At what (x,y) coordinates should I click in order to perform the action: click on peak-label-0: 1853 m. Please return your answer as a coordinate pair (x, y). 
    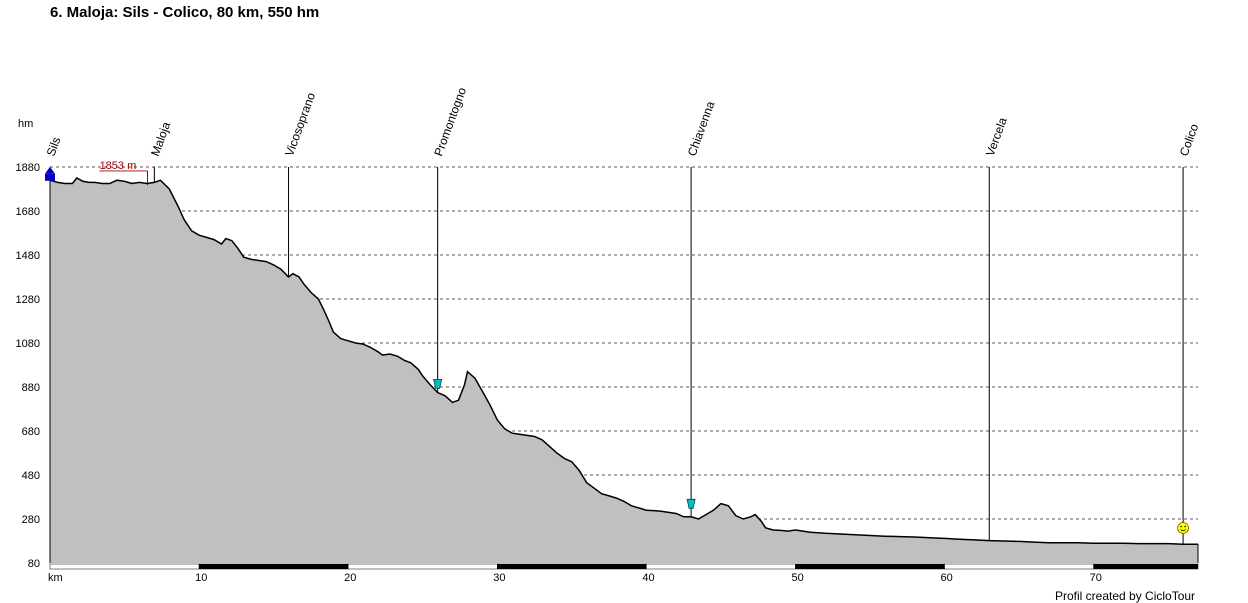
    Looking at the image, I should click on (118, 166).